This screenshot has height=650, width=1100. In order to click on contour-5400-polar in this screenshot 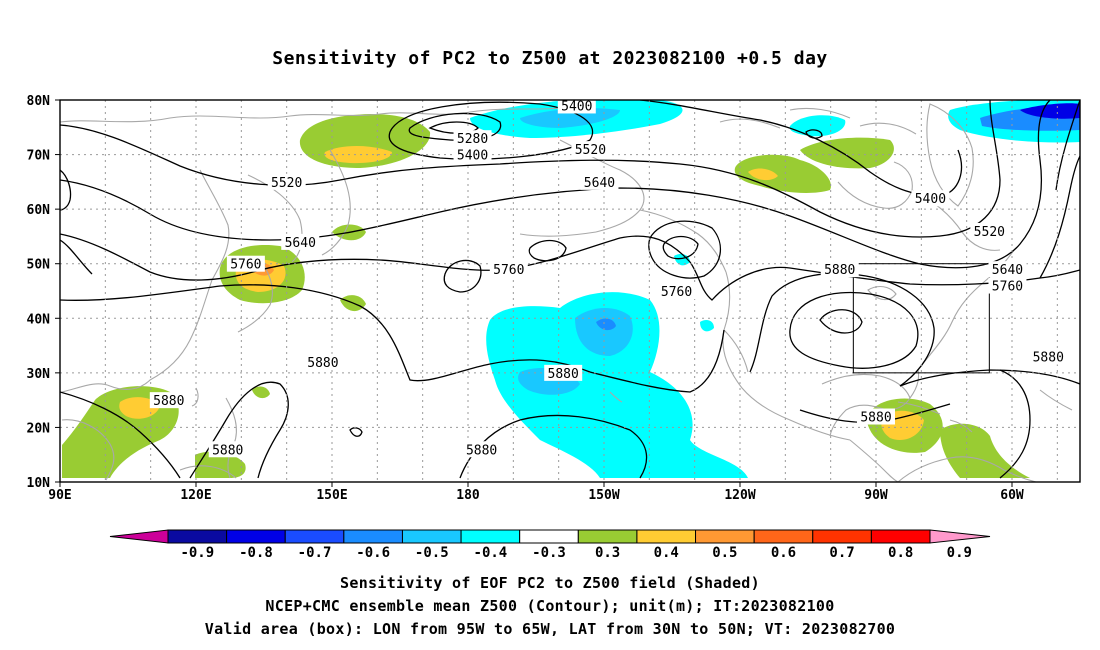, I will do `click(491, 130)`.